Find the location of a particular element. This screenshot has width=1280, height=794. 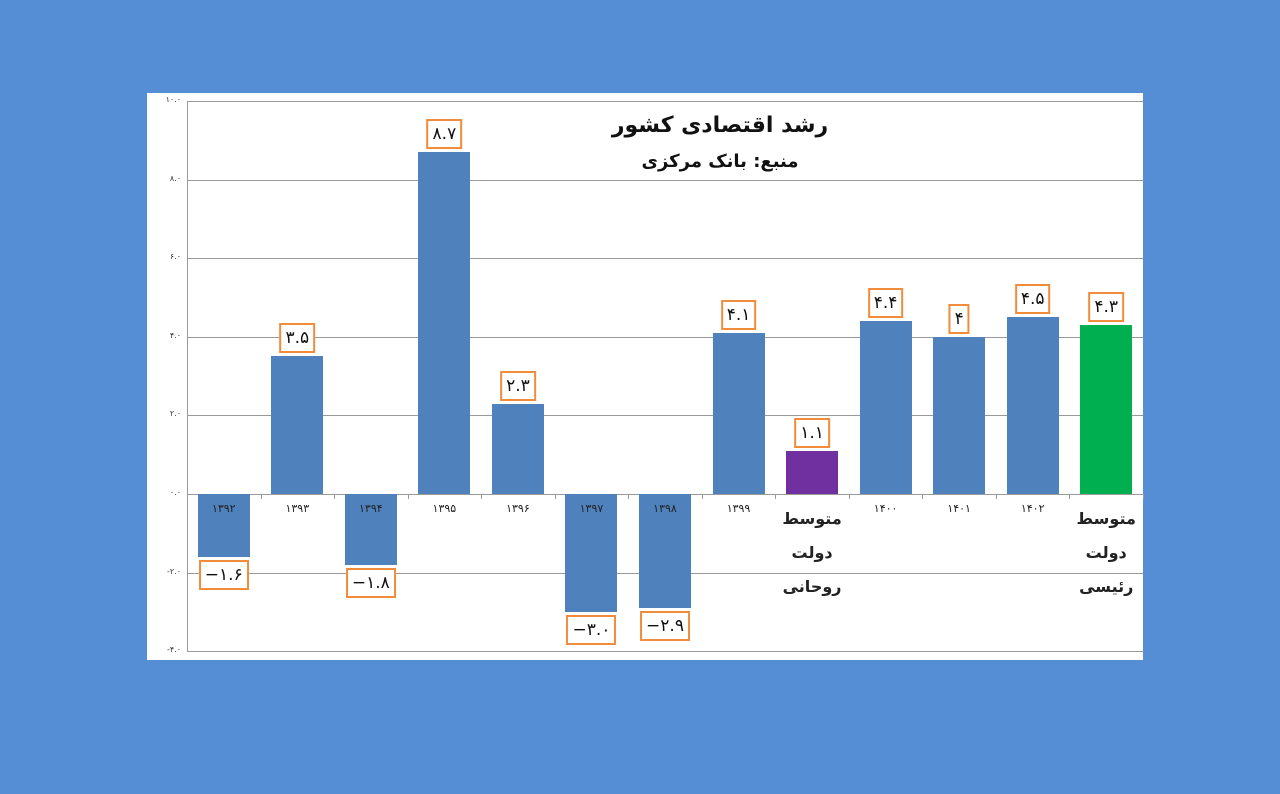

x-category-label: ۱۳۹۷ is located at coordinates (591, 508).